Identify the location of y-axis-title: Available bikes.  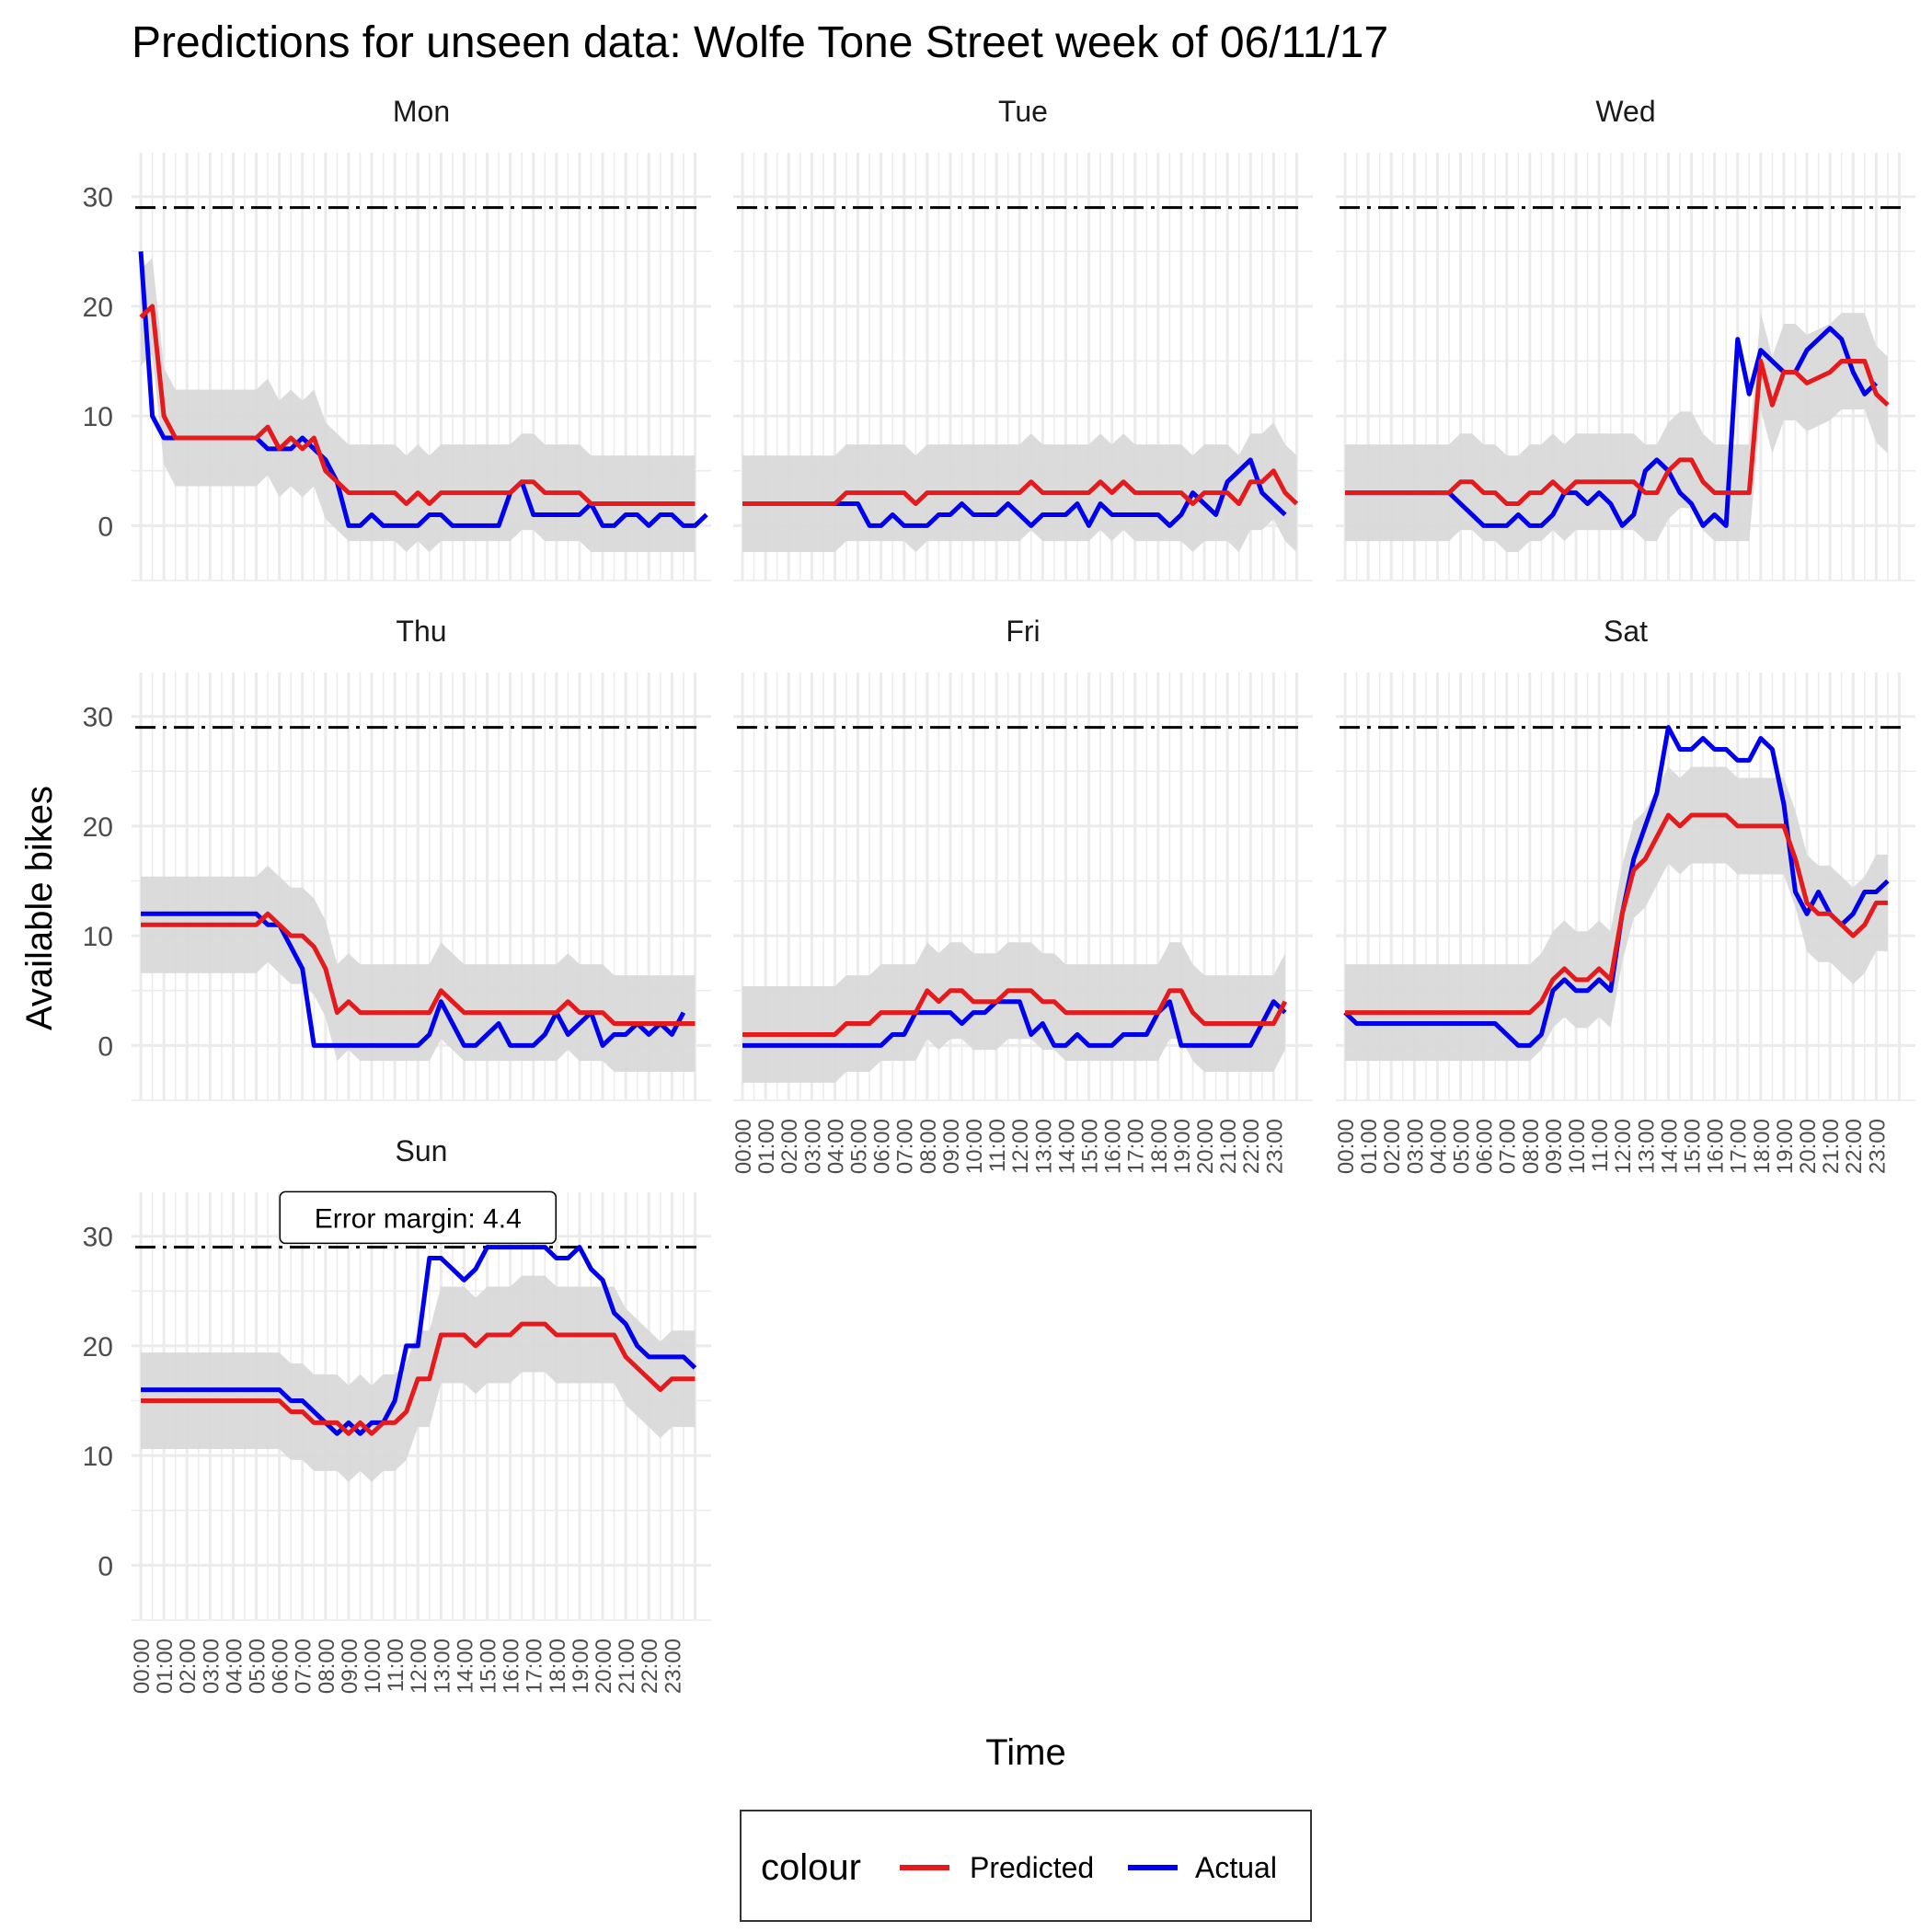
(39, 908).